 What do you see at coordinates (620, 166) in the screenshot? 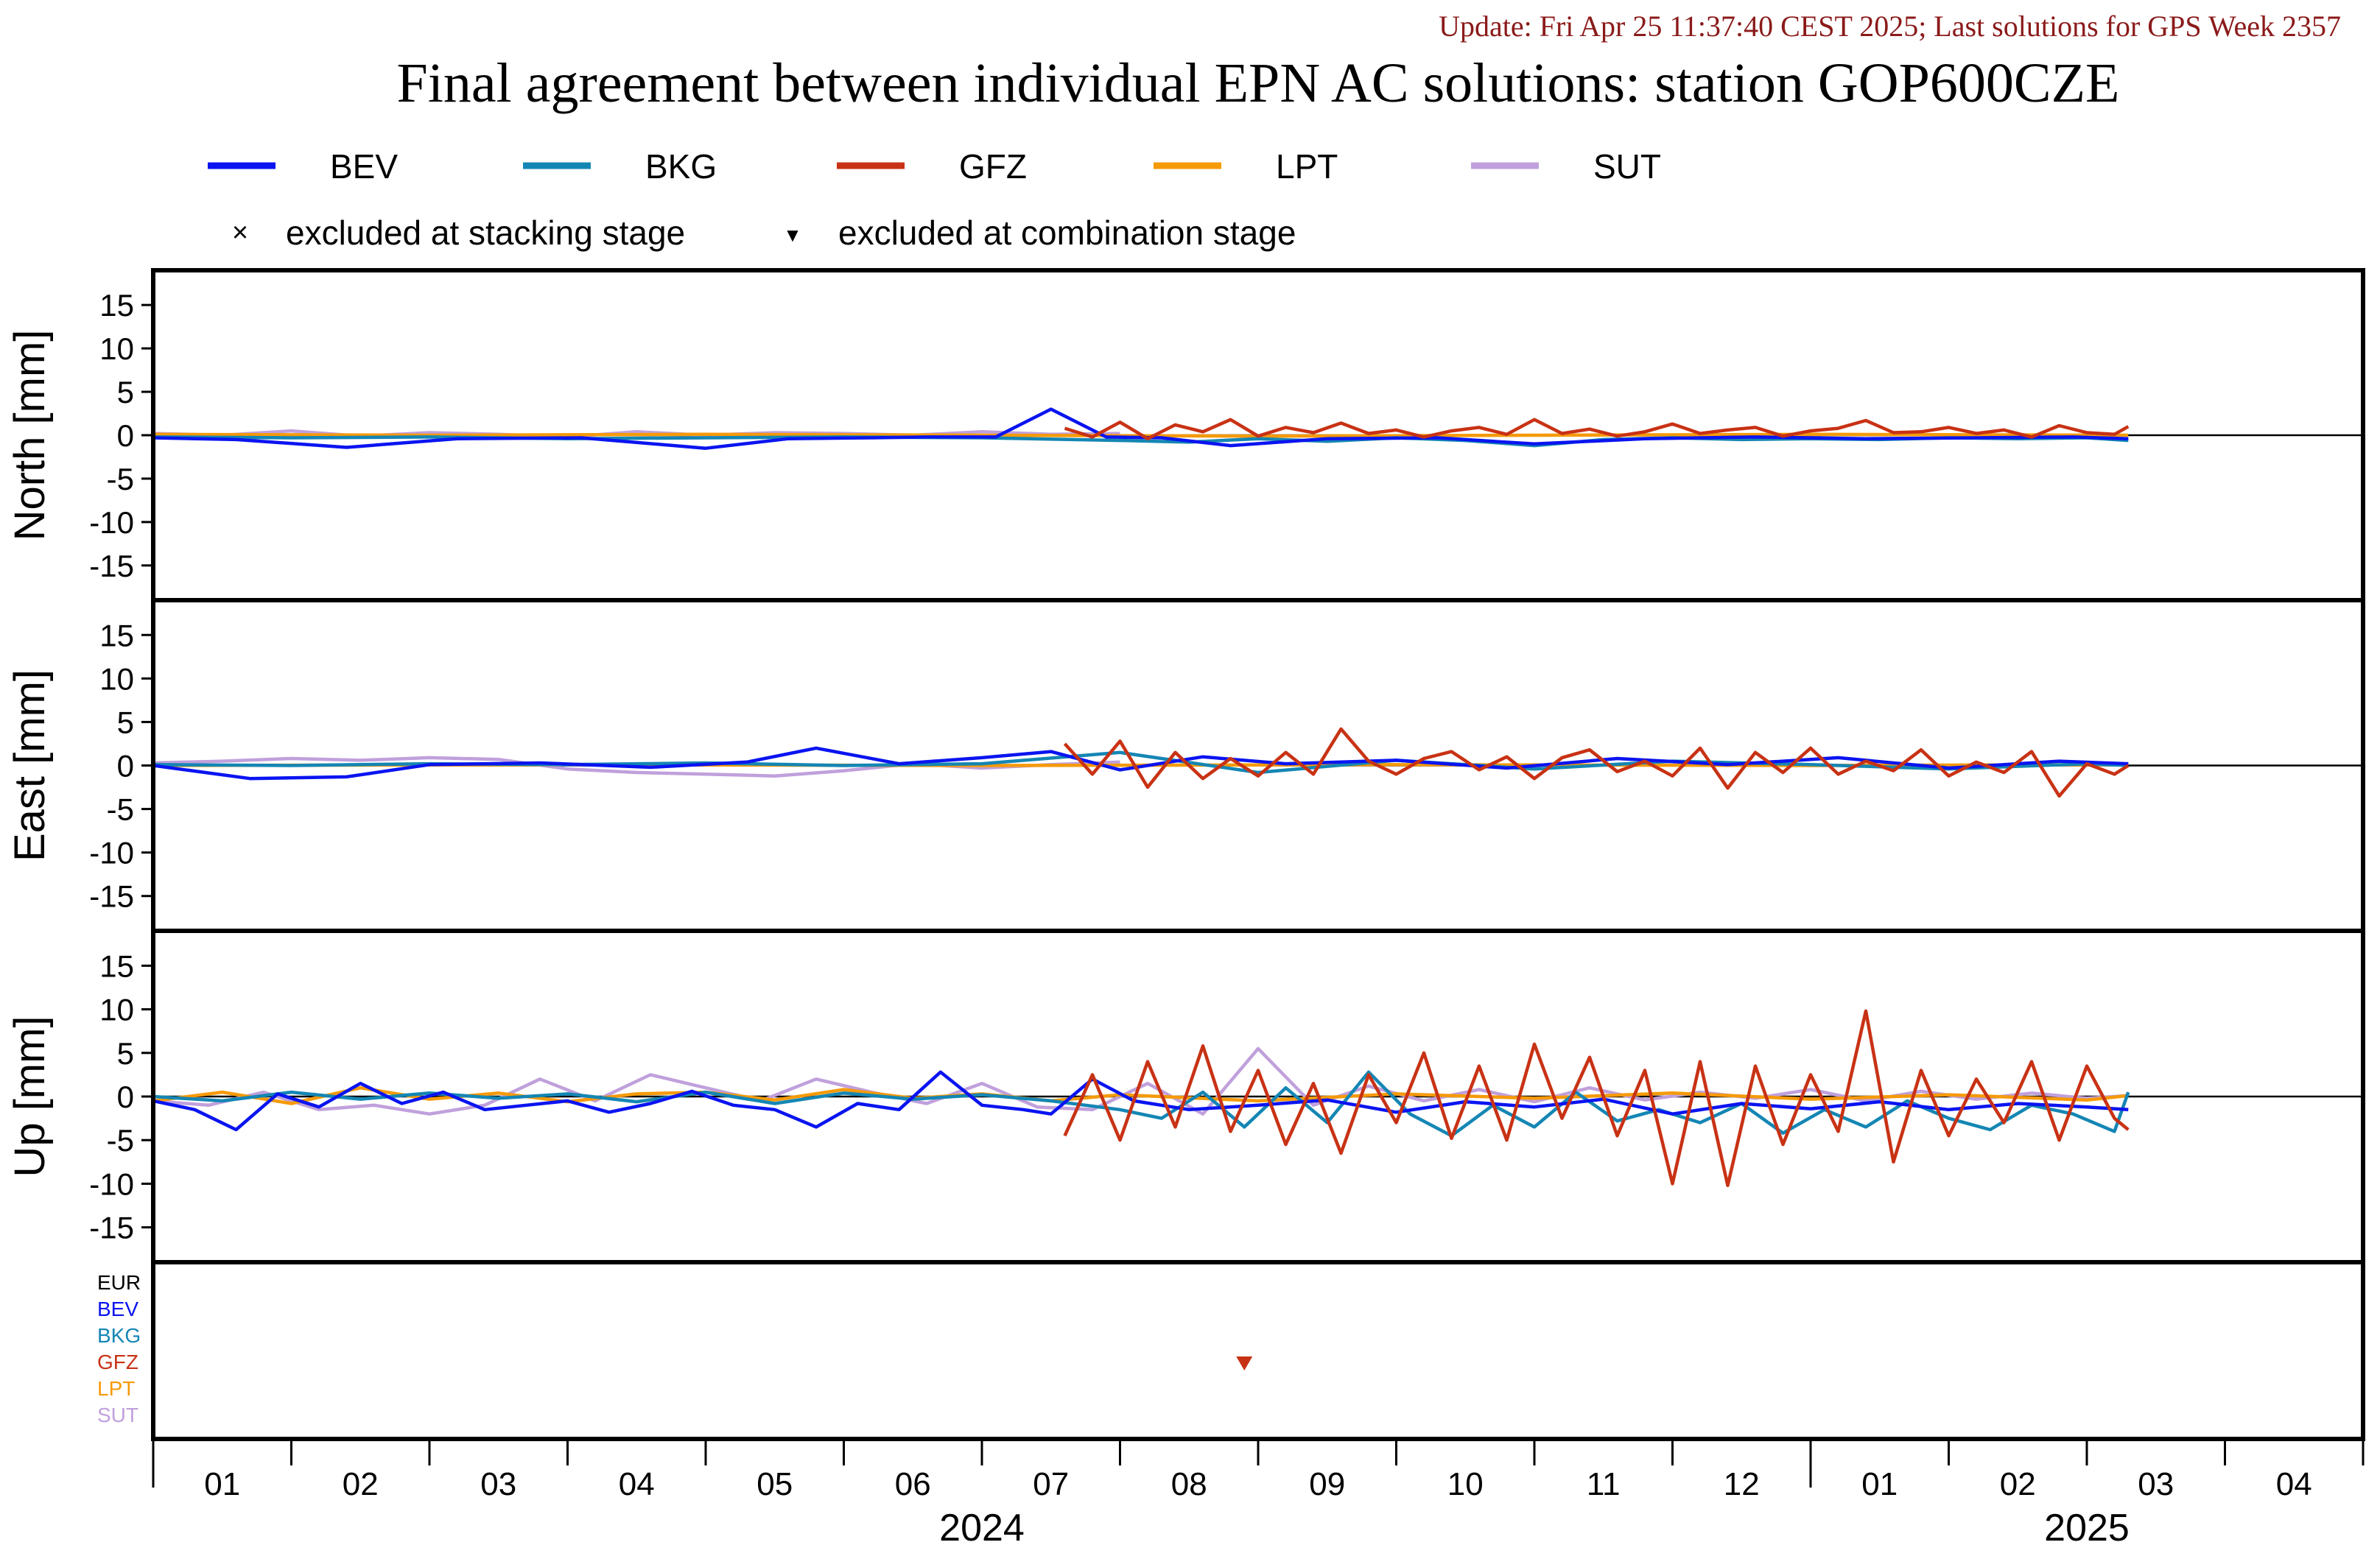
I see `legend-item-bkg: BKG` at bounding box center [620, 166].